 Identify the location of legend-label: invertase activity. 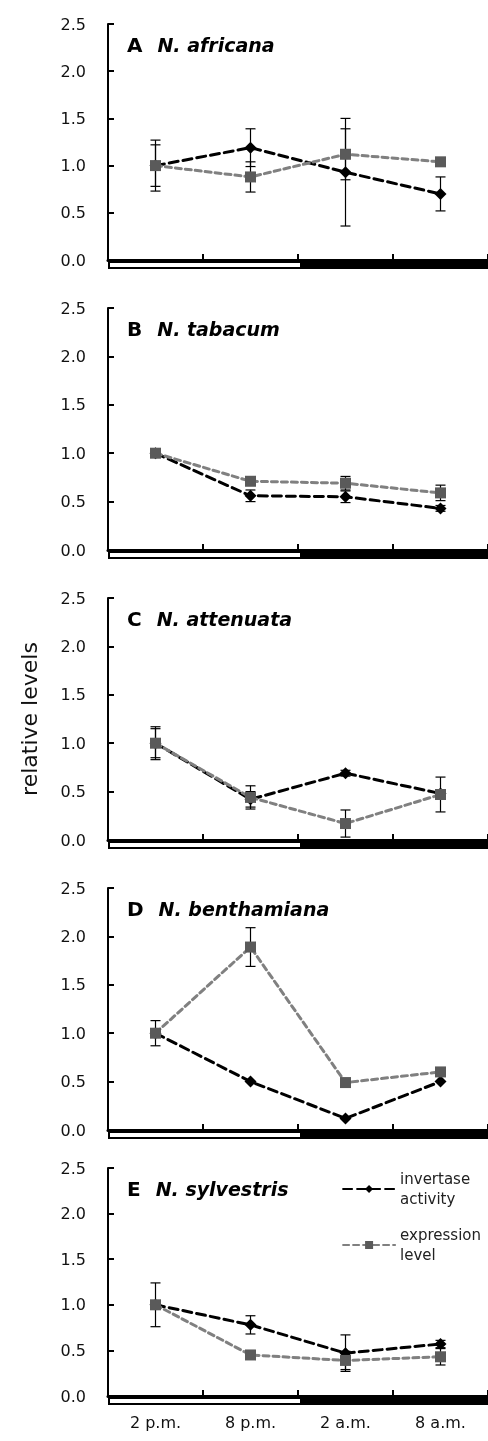
(435, 1189).